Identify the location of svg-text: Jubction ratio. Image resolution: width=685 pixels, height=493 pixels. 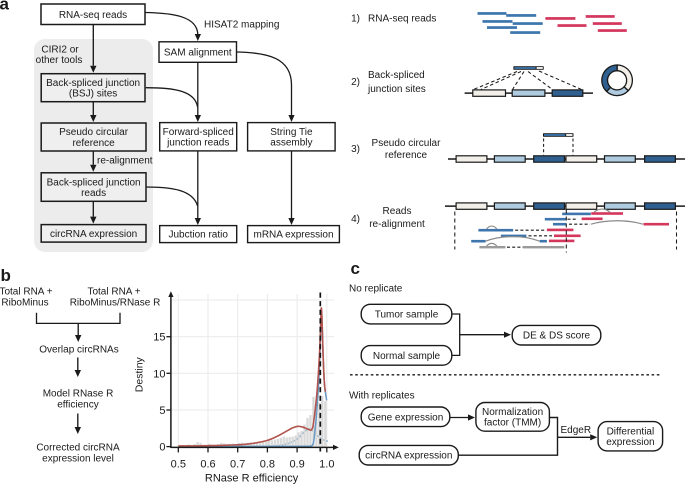
(198, 235).